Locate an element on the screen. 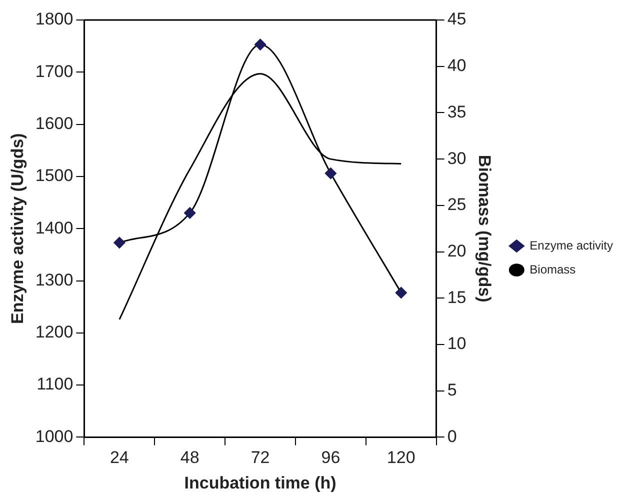 This screenshot has width=631, height=500. legend-label: Biomass is located at coordinates (553, 269).